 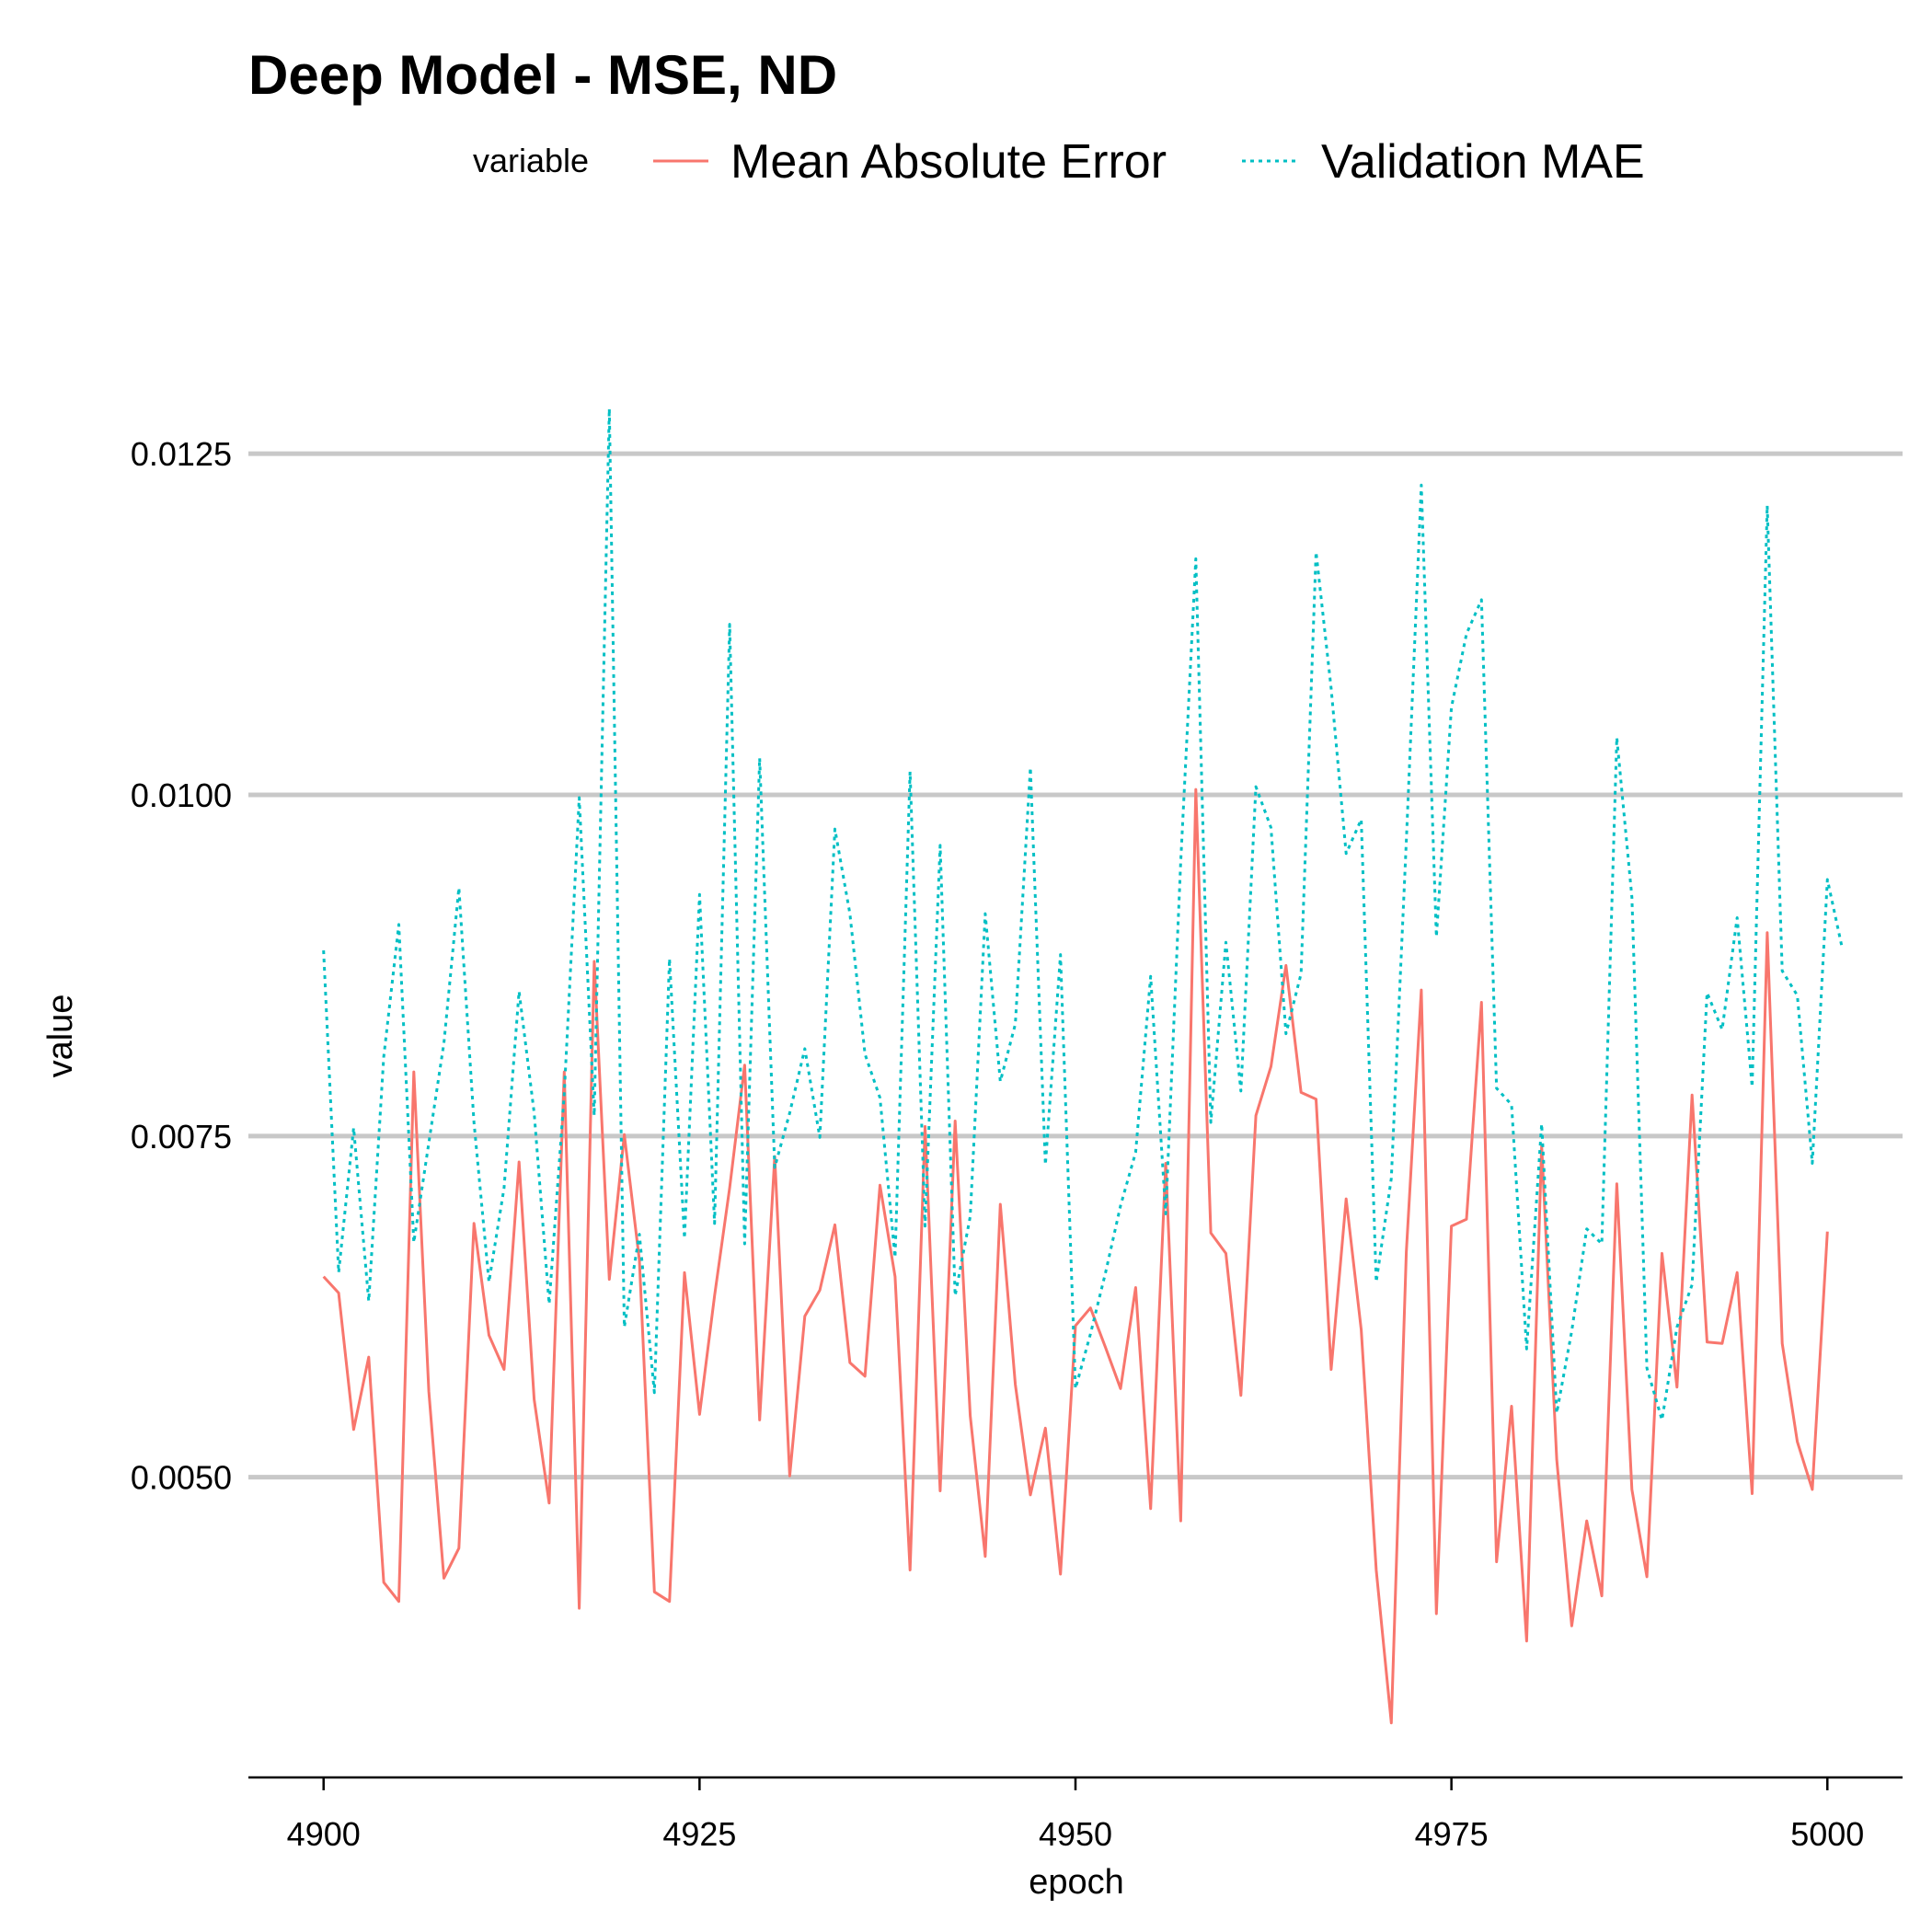 I want to click on x-axis-ticks: 4900 4925 4950 4975 5000, so click(x=1075, y=1815).